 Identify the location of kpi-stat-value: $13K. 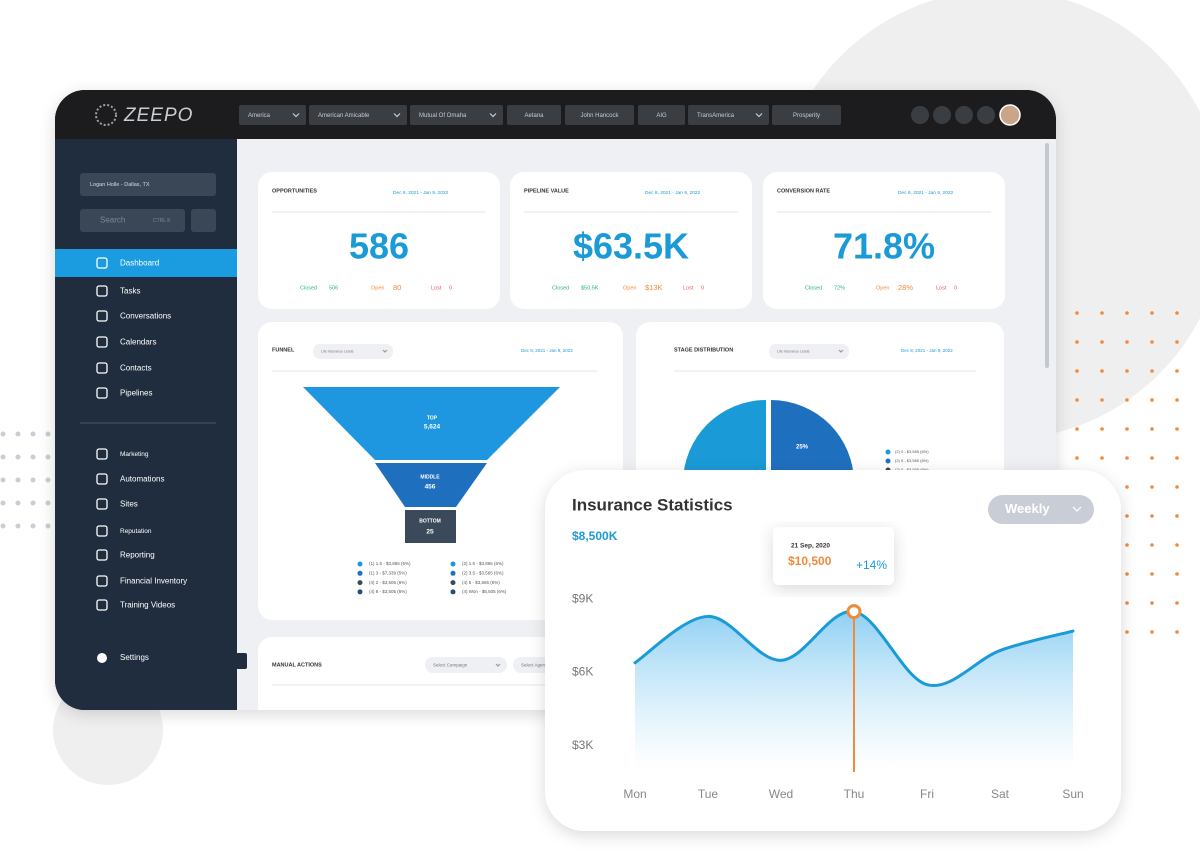
(654, 287).